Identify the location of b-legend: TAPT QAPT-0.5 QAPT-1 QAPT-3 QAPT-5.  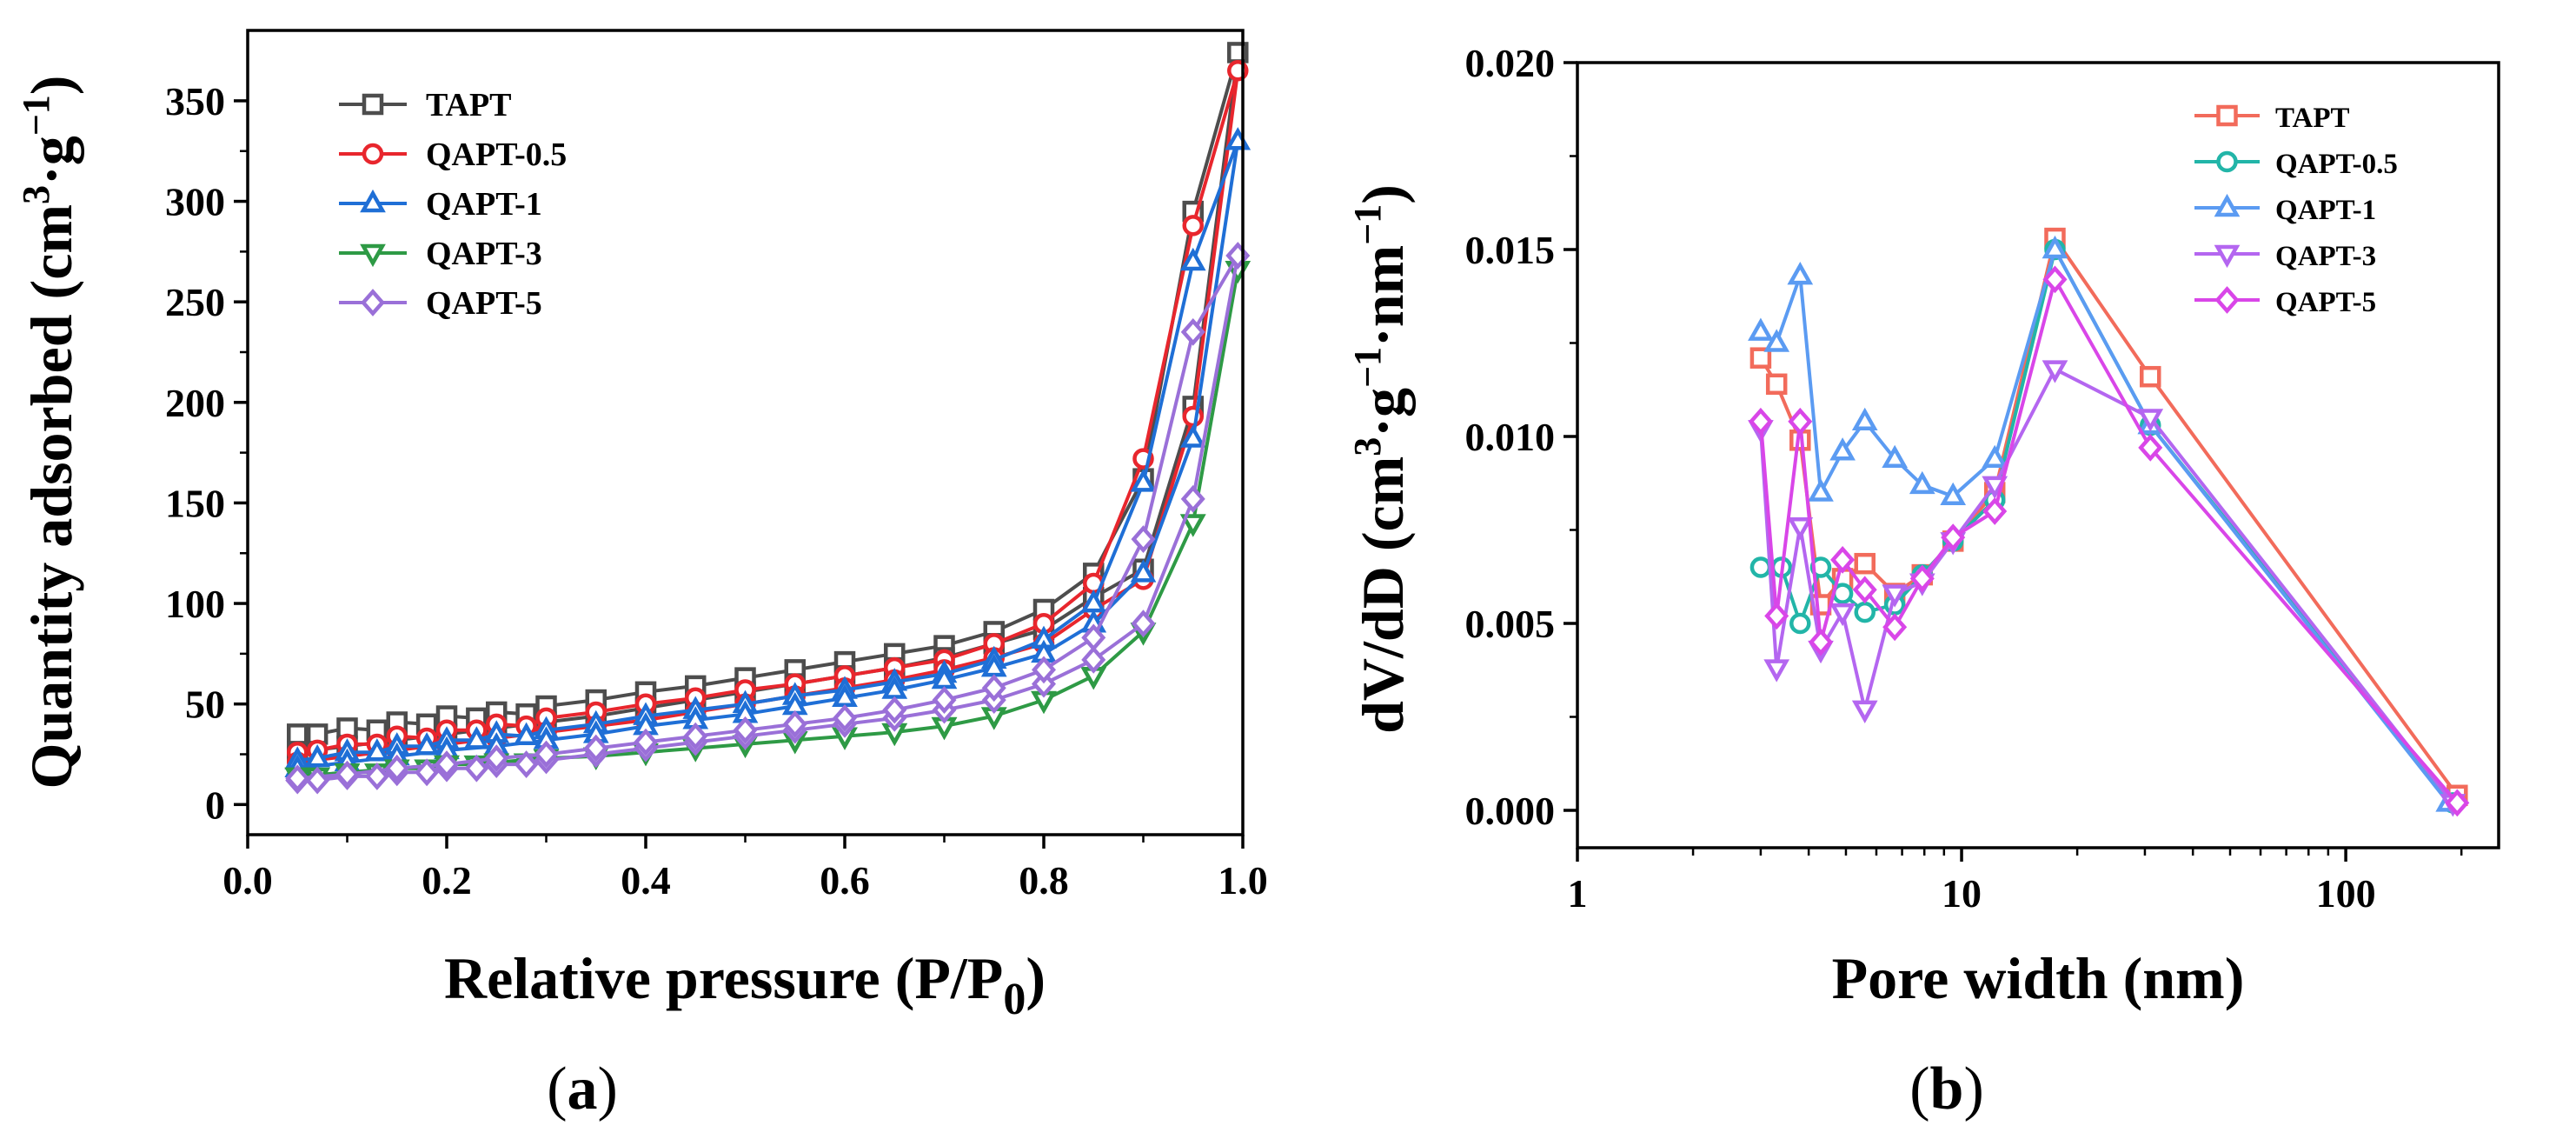
(2296, 210).